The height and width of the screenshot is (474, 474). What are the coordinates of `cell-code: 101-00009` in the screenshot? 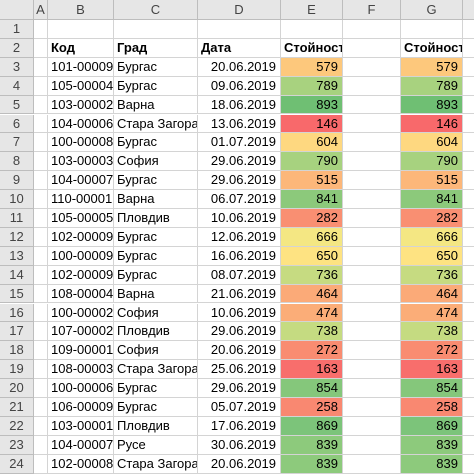 It's located at (81, 67).